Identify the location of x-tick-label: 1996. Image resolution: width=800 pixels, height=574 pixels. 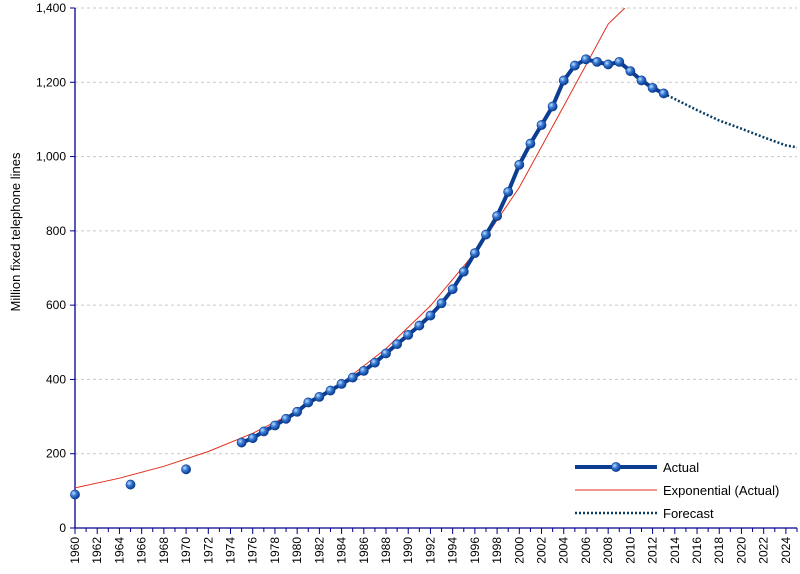
(475, 550).